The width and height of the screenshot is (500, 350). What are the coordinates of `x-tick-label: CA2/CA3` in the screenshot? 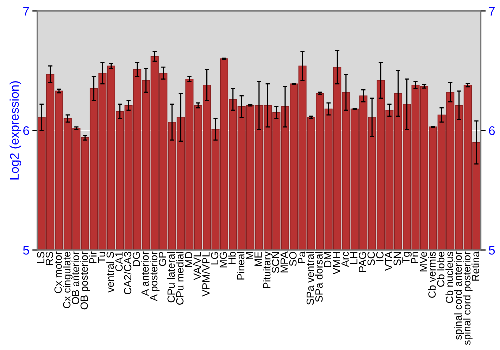 It's located at (128, 273).